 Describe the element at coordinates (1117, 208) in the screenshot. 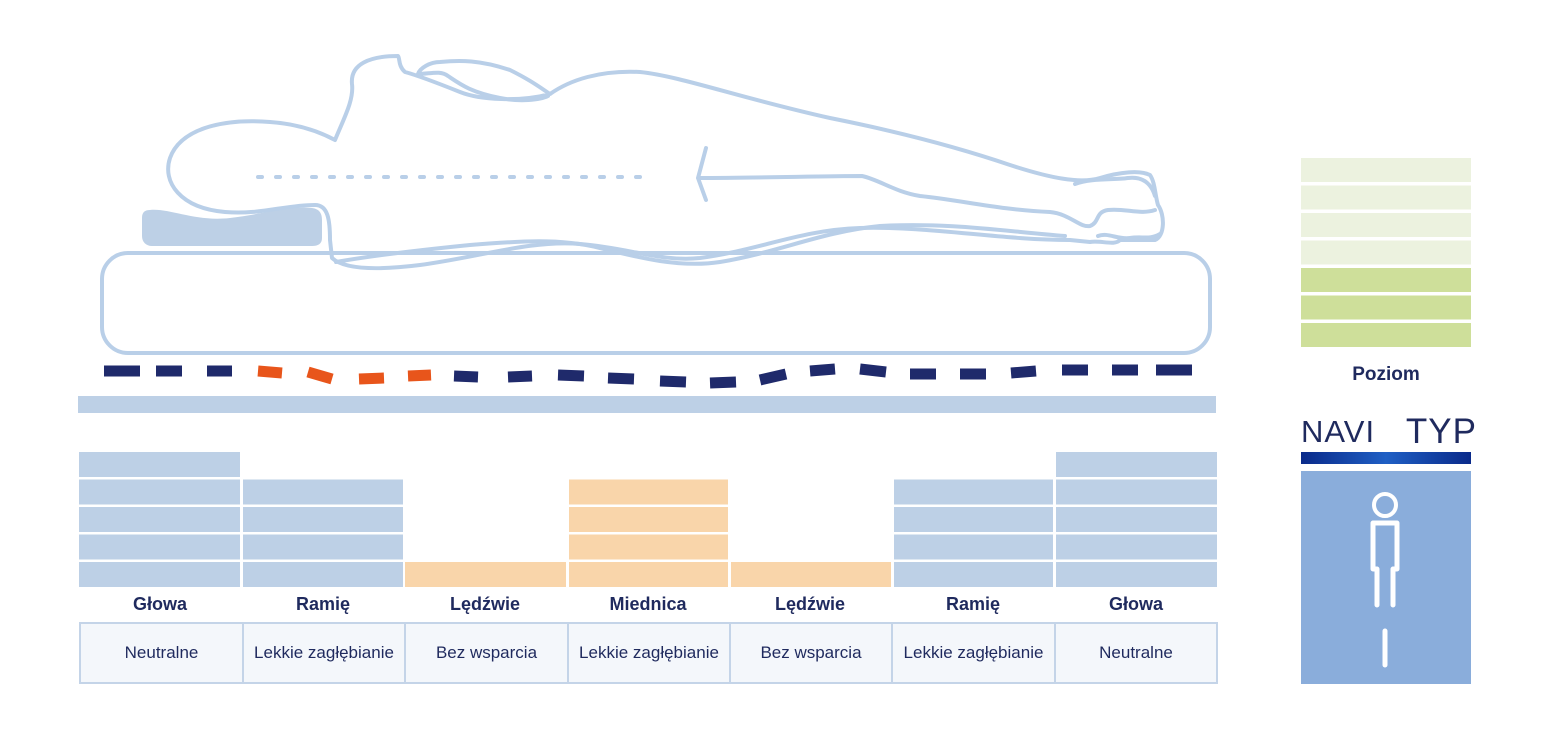

I see `figure-foot-outline` at that location.